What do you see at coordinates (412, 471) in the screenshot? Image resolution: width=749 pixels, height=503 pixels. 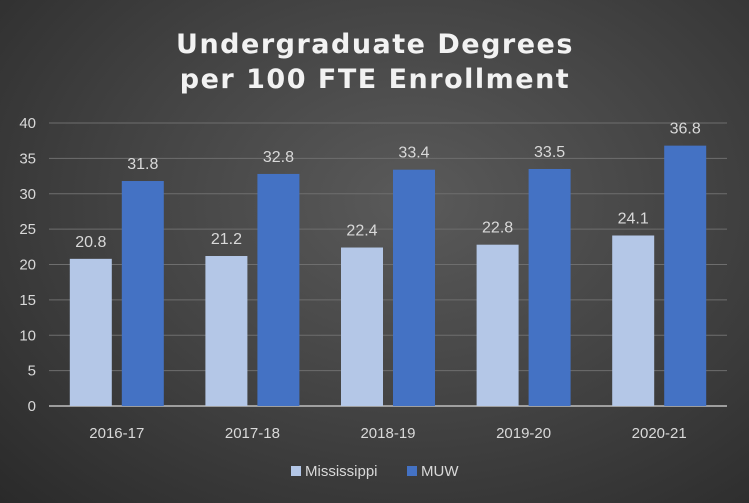 I see `legend-swatch-muw` at bounding box center [412, 471].